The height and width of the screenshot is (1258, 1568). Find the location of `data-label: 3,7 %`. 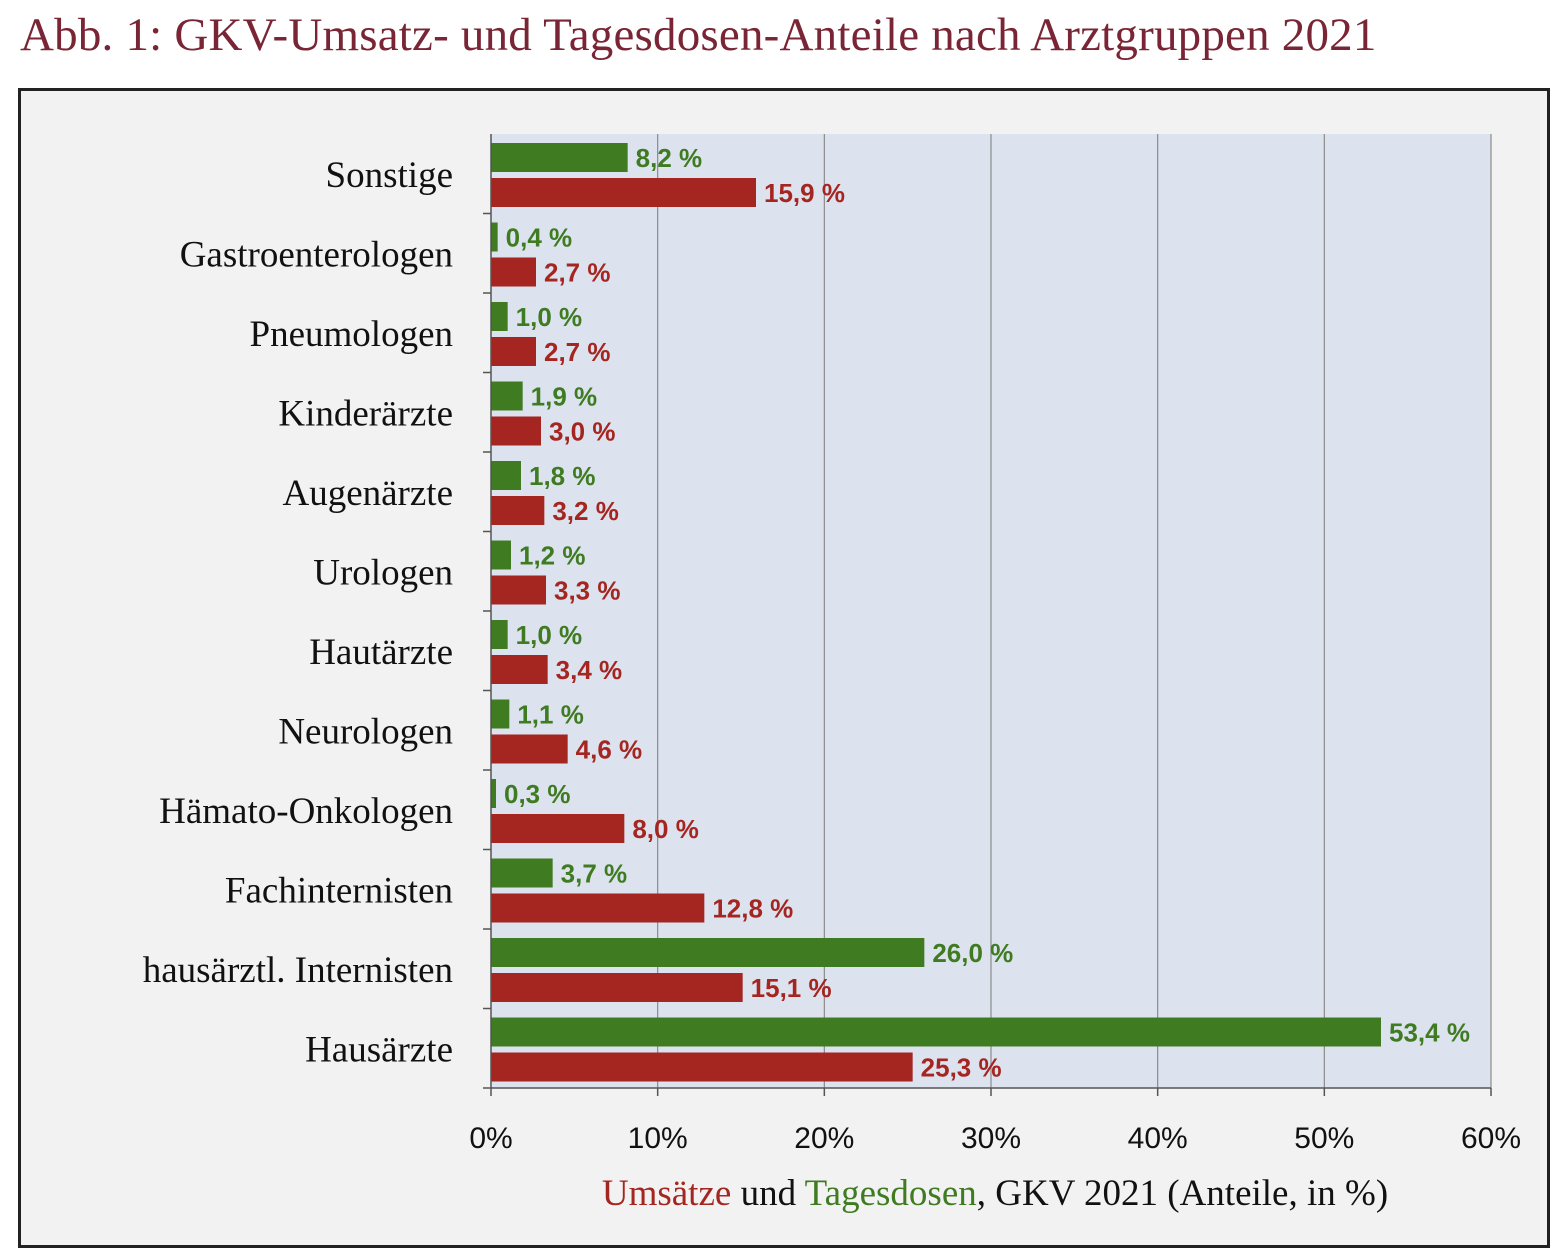

data-label: 3,7 % is located at coordinates (594, 874).